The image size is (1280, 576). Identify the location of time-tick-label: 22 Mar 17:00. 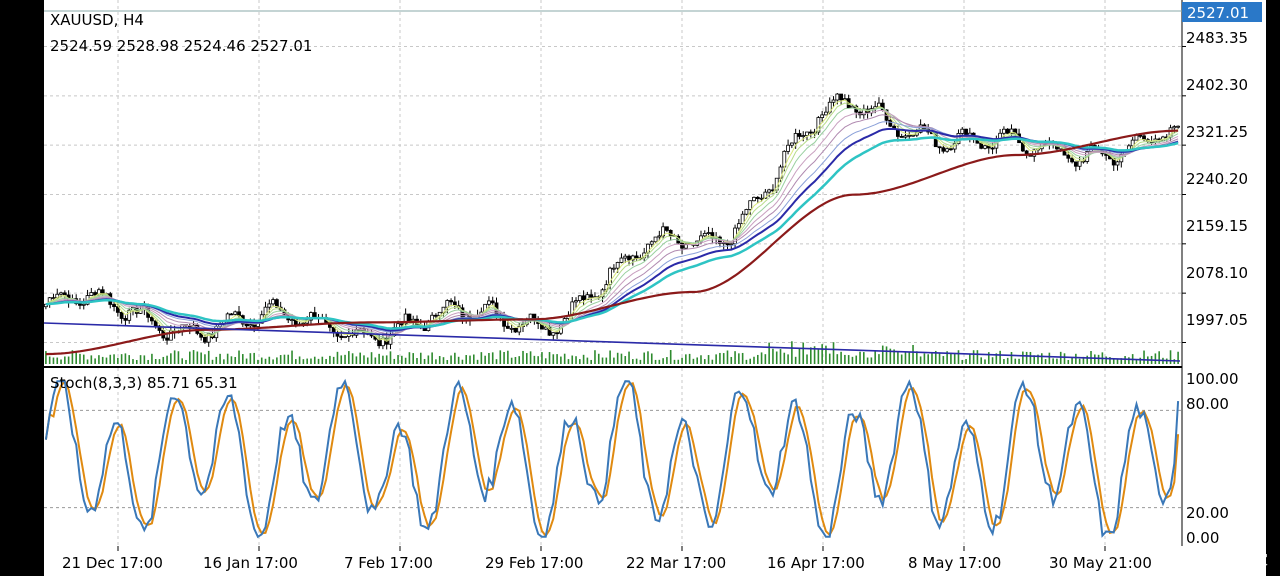
(676, 563).